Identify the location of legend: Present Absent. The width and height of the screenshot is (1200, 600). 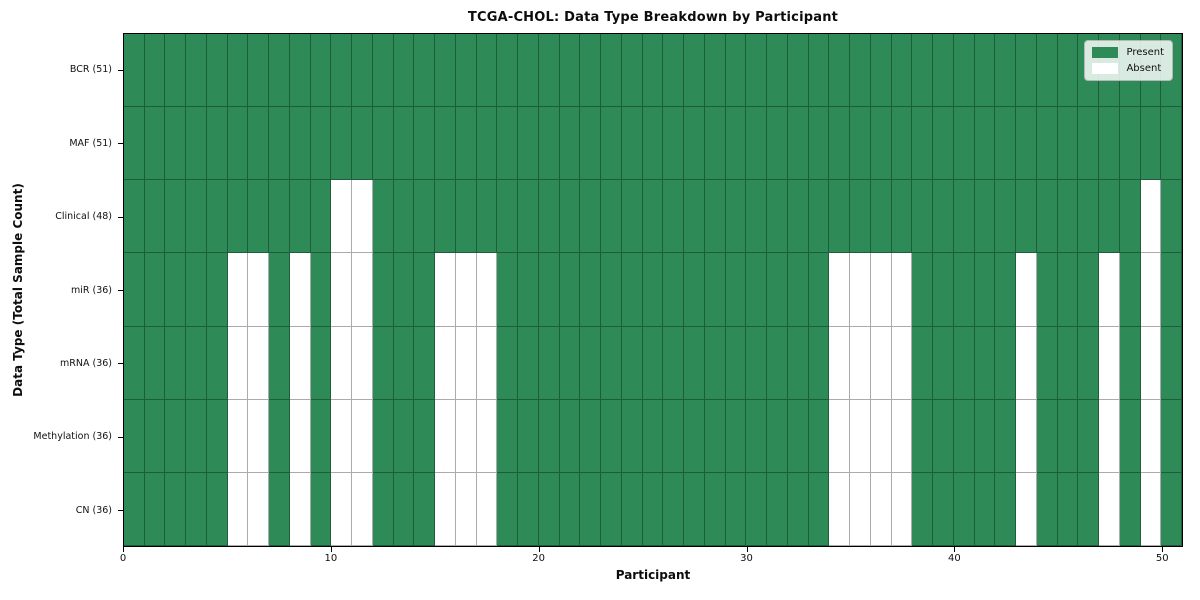
(1128, 60).